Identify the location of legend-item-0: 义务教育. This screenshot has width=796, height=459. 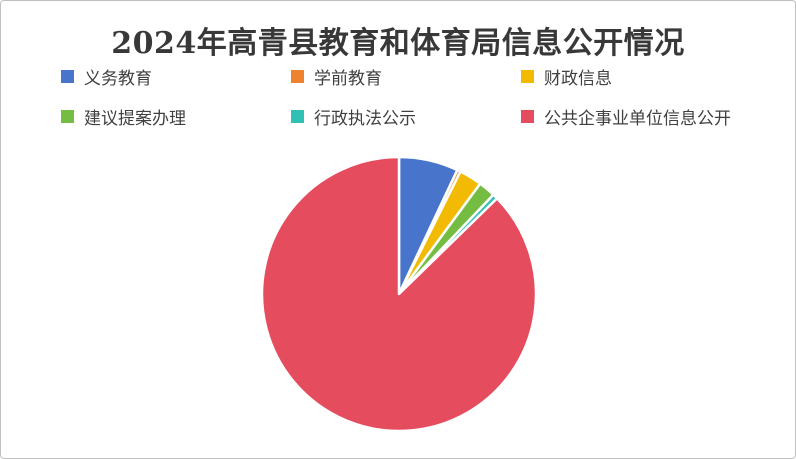
(176, 76).